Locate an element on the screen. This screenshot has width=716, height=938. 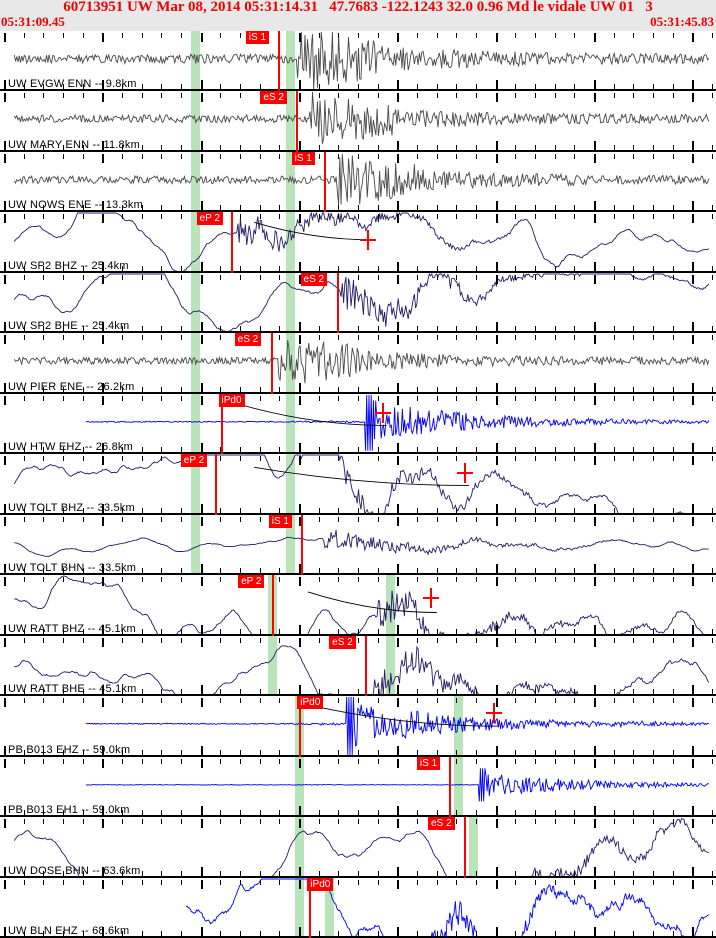
trace-panel: eS 2 UW SP2 BHE -- 25.4km is located at coordinates (358, 303).